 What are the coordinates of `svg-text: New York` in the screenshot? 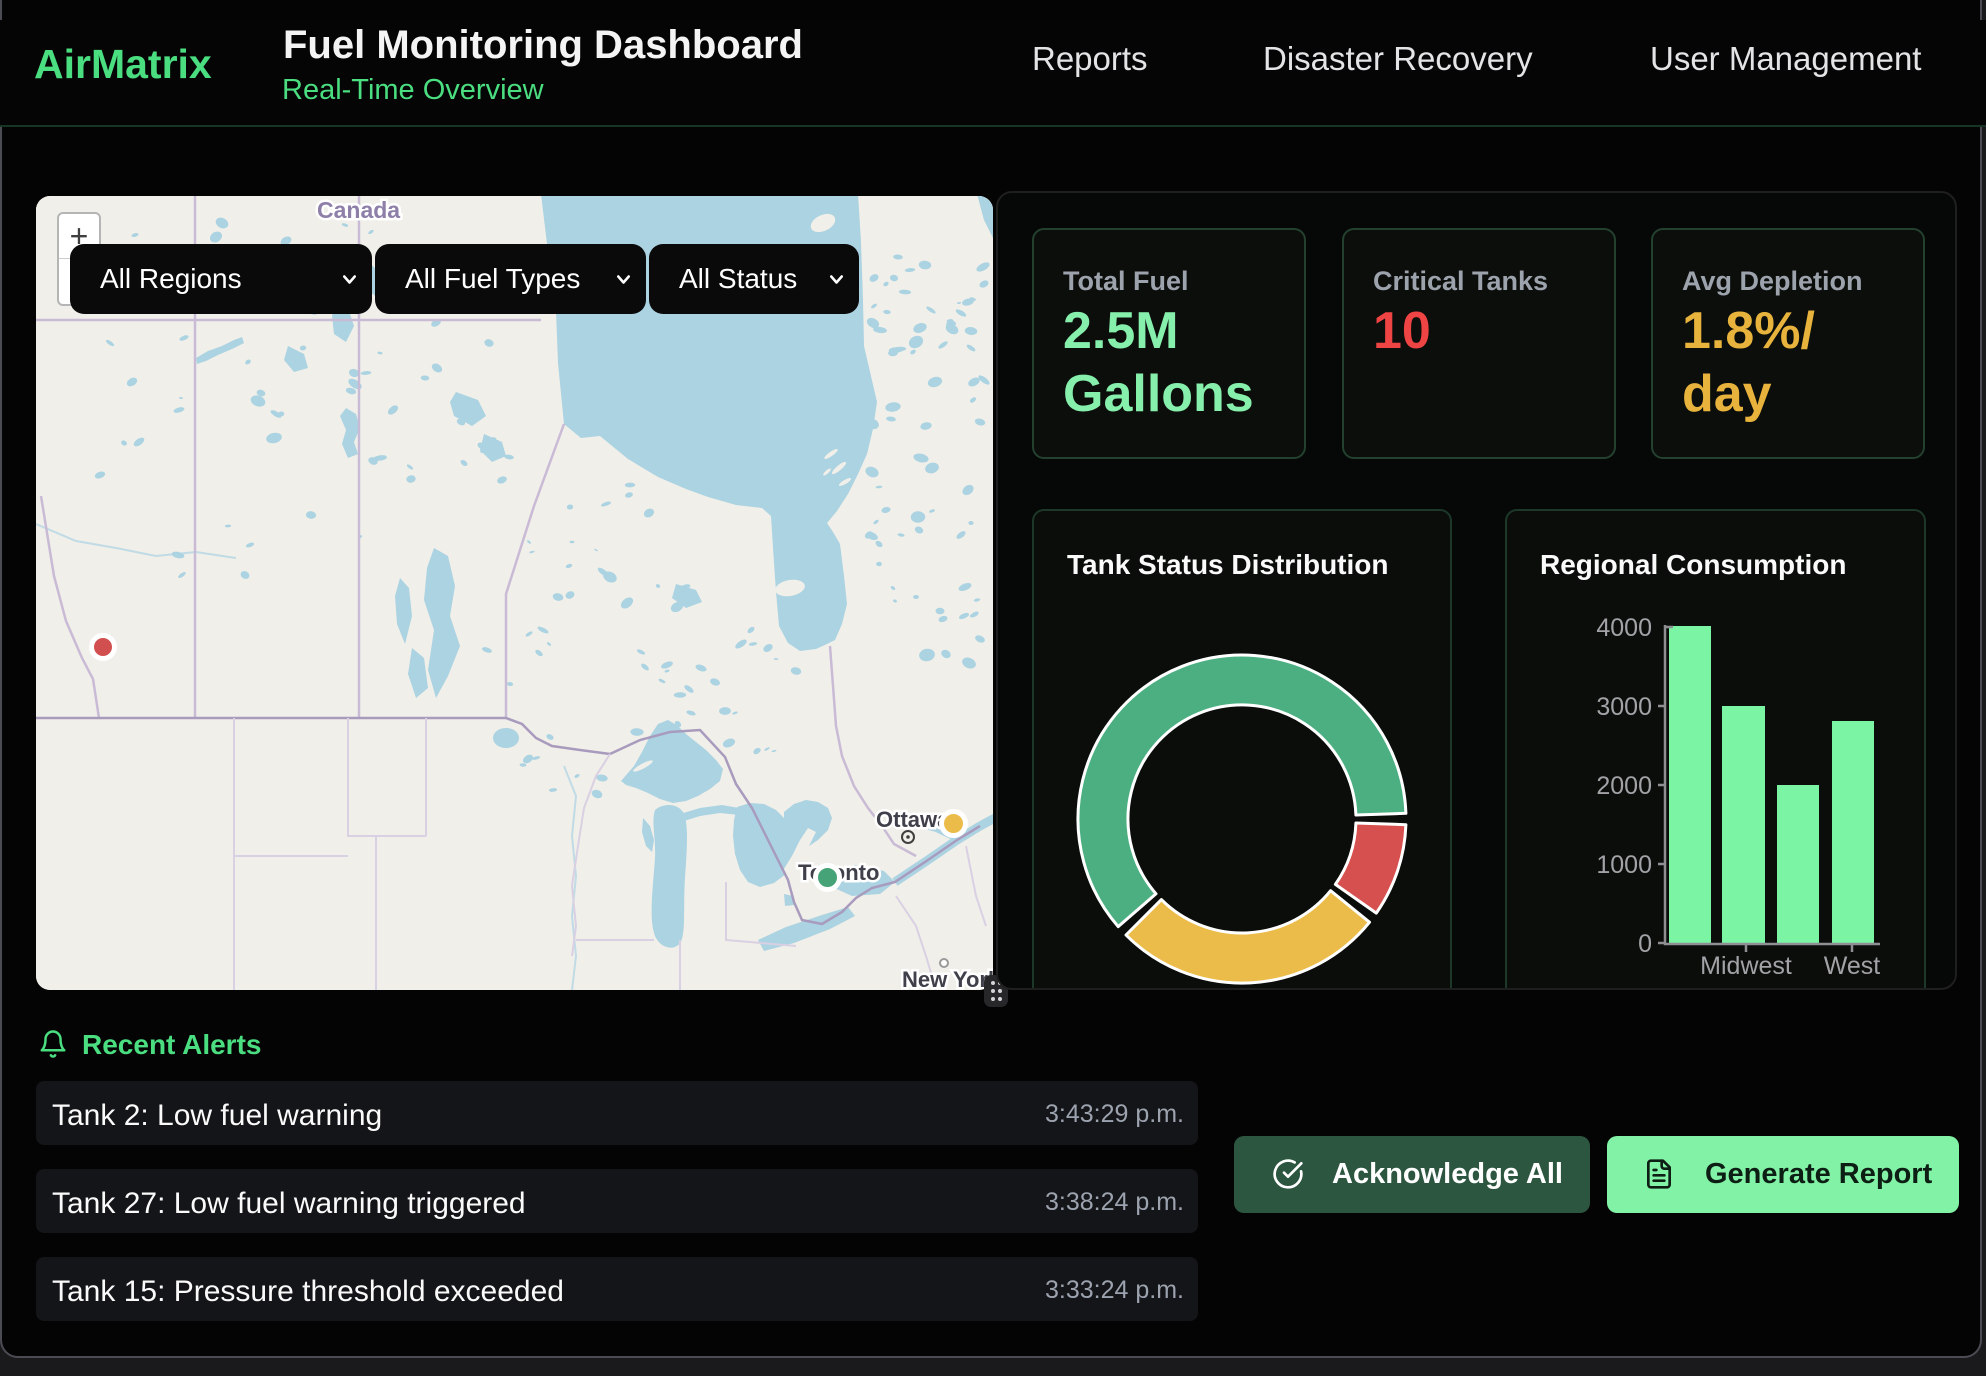 It's located at (947, 978).